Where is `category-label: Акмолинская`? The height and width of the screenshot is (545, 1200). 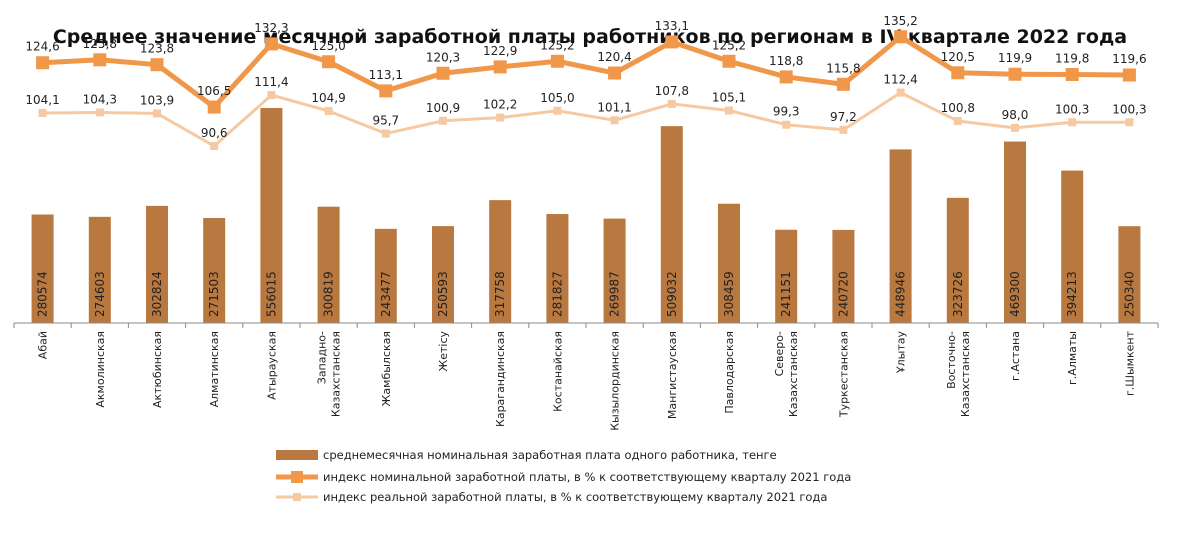 category-label: Акмолинская is located at coordinates (100, 369).